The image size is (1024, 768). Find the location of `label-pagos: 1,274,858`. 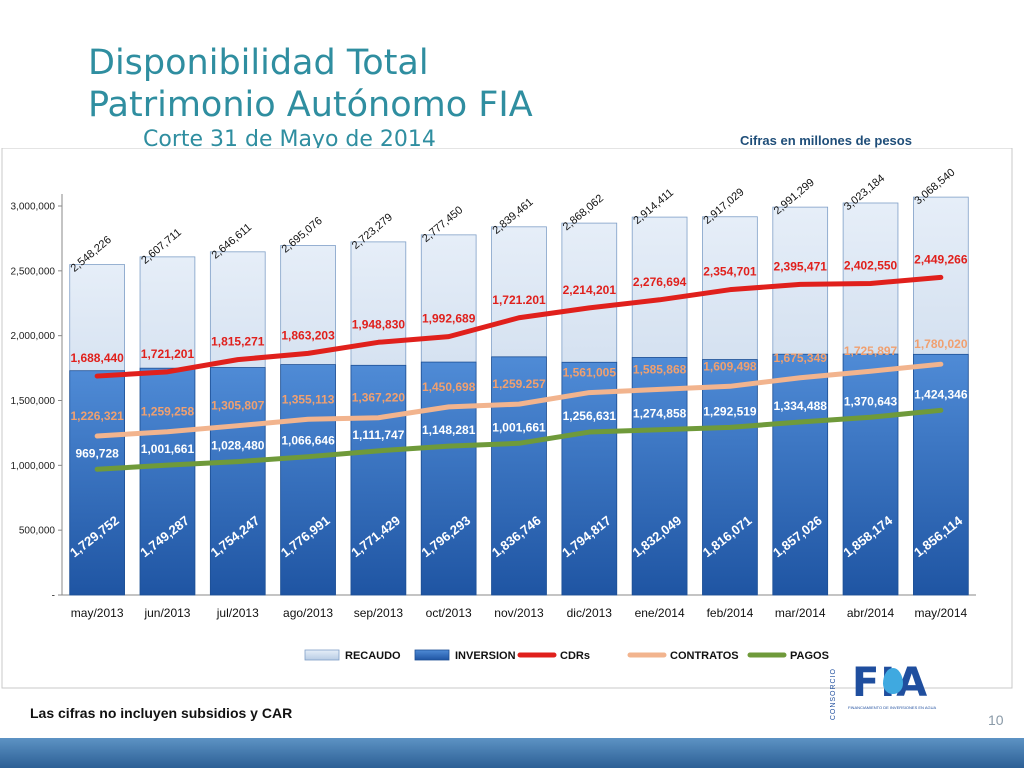

label-pagos: 1,274,858 is located at coordinates (660, 414).